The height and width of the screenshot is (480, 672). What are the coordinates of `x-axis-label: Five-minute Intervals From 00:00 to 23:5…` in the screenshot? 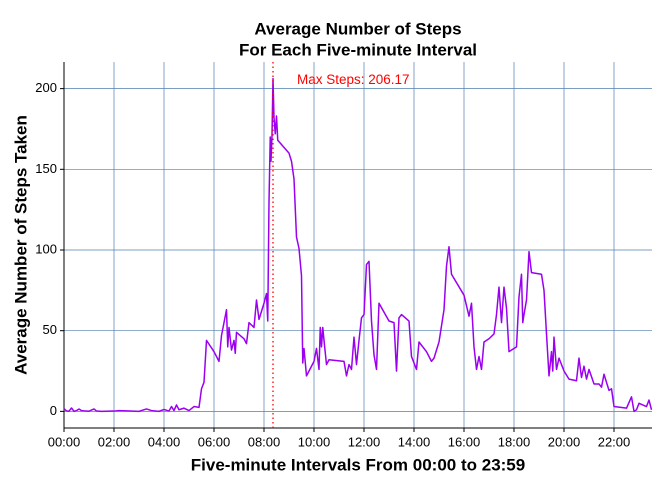 It's located at (358, 464).